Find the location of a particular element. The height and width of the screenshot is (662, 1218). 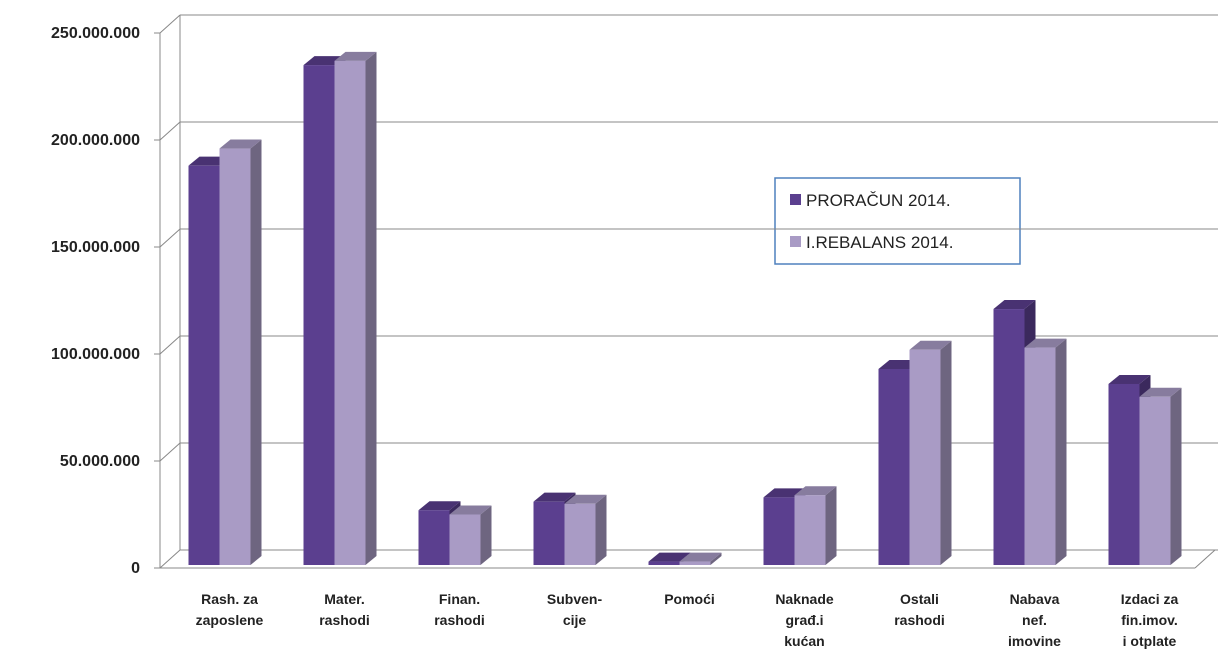

y-tick-label: 200.000.000 is located at coordinates (95, 140).